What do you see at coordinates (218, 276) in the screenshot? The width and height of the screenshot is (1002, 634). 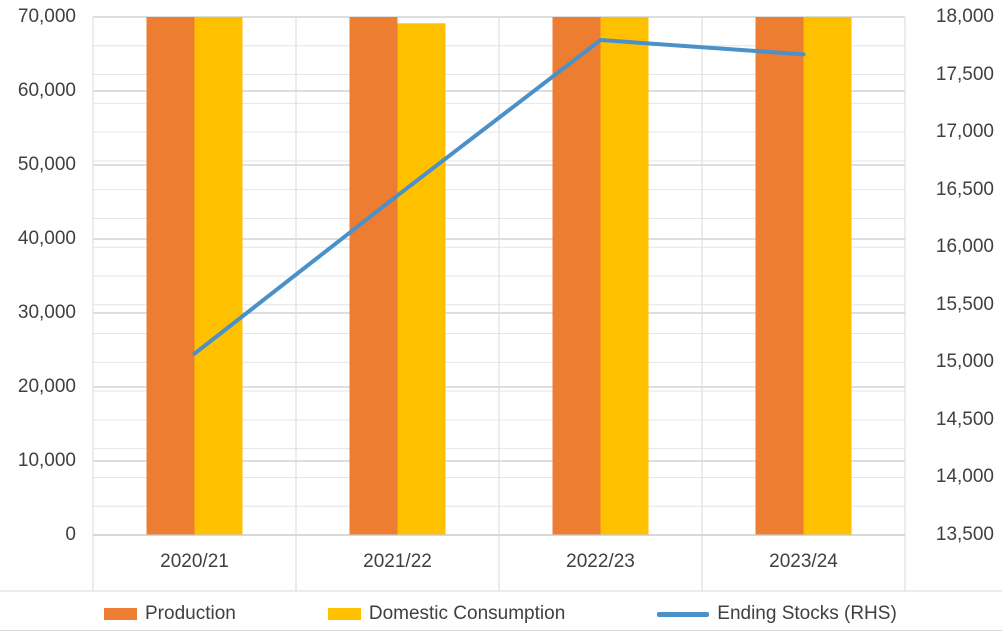 I see `bar-domestic-consumption-2020/21` at bounding box center [218, 276].